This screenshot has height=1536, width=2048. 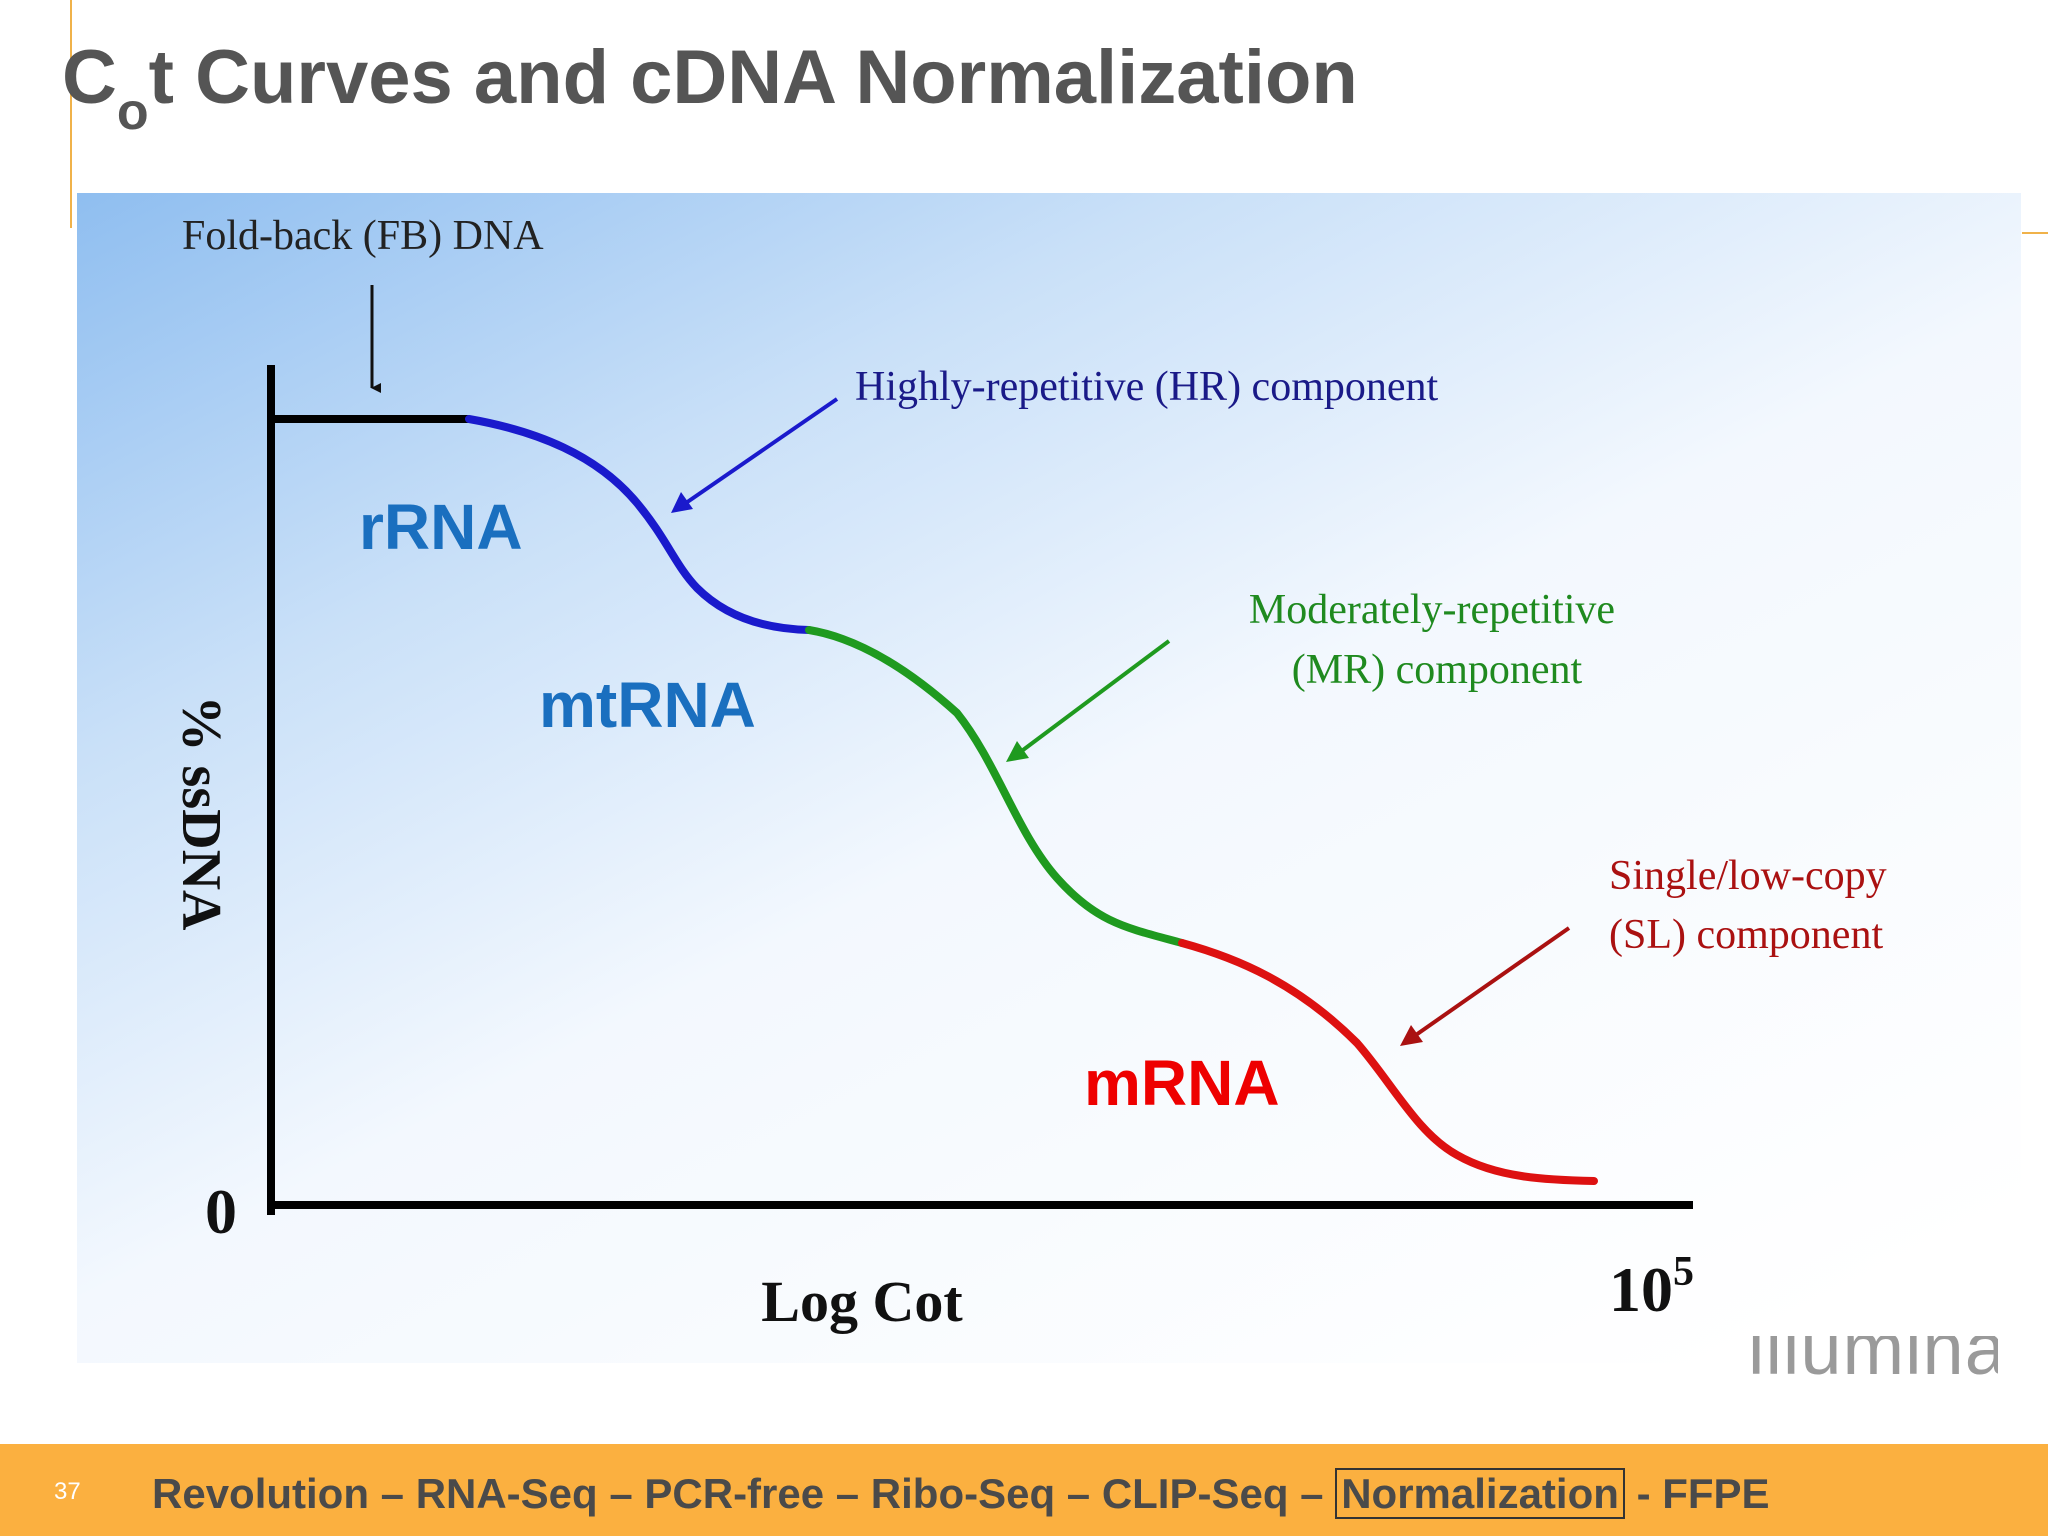 What do you see at coordinates (71, 114) in the screenshot?
I see `title-accent-line` at bounding box center [71, 114].